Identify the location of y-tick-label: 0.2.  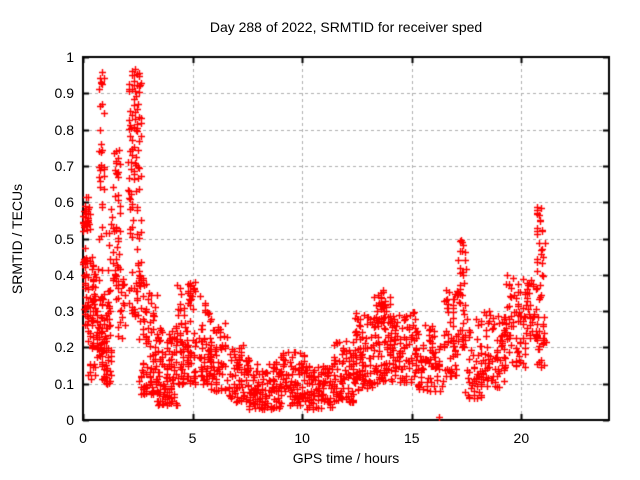
(64, 347).